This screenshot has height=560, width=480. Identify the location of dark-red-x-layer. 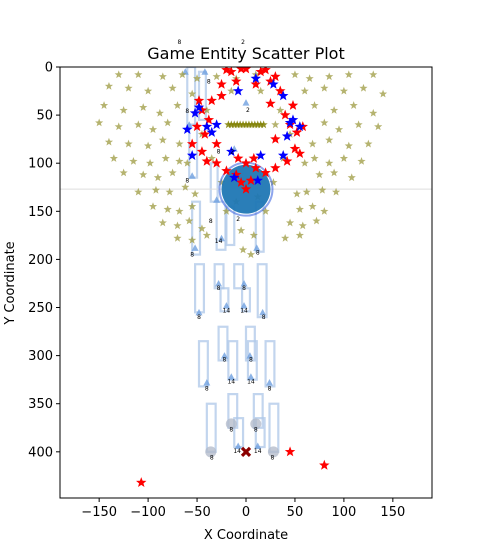
(246, 451).